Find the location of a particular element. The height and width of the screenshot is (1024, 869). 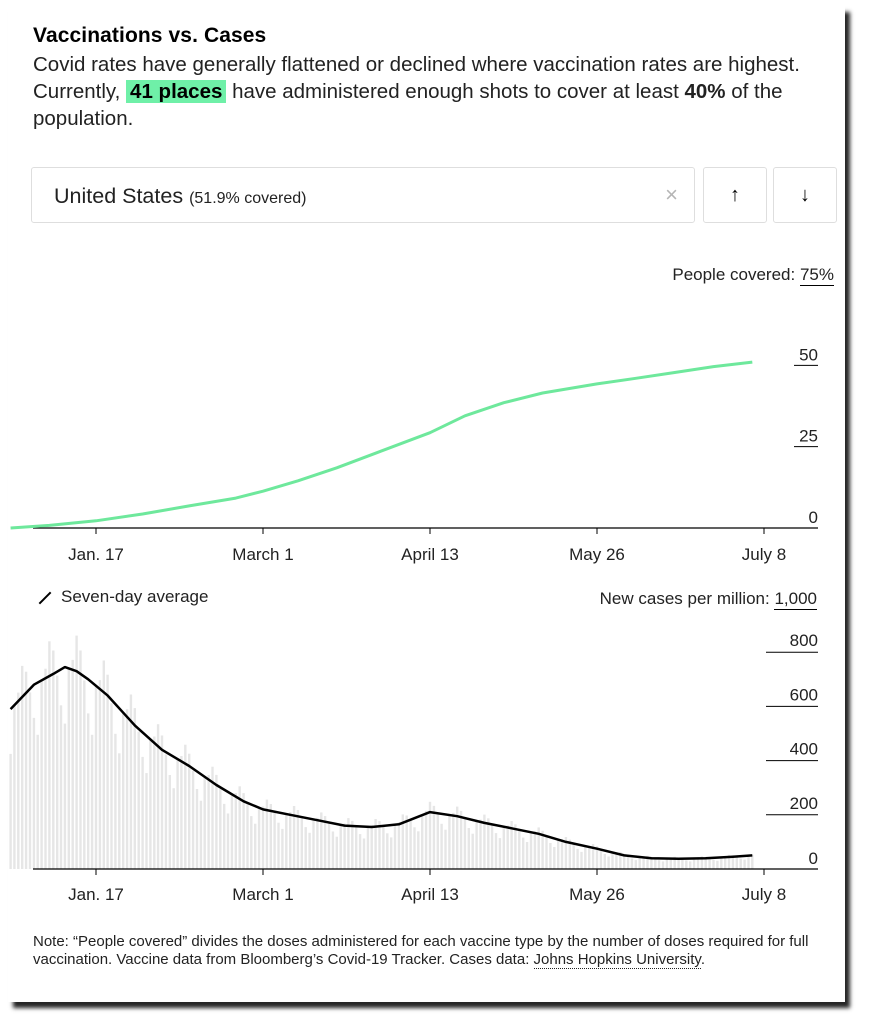

location-coverage: (51.9% covered) is located at coordinates (248, 198).